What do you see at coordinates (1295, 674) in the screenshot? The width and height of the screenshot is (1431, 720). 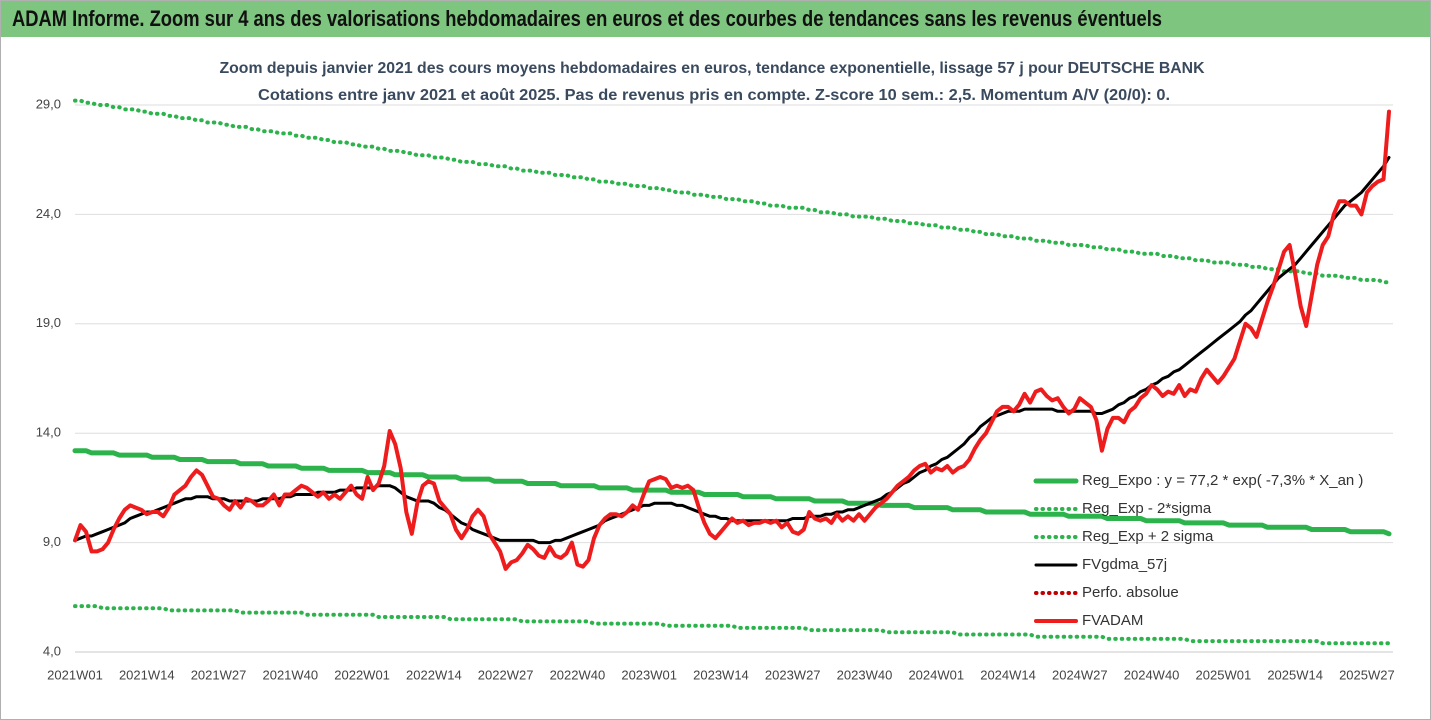 I see `x-tick-label: 2025W14` at bounding box center [1295, 674].